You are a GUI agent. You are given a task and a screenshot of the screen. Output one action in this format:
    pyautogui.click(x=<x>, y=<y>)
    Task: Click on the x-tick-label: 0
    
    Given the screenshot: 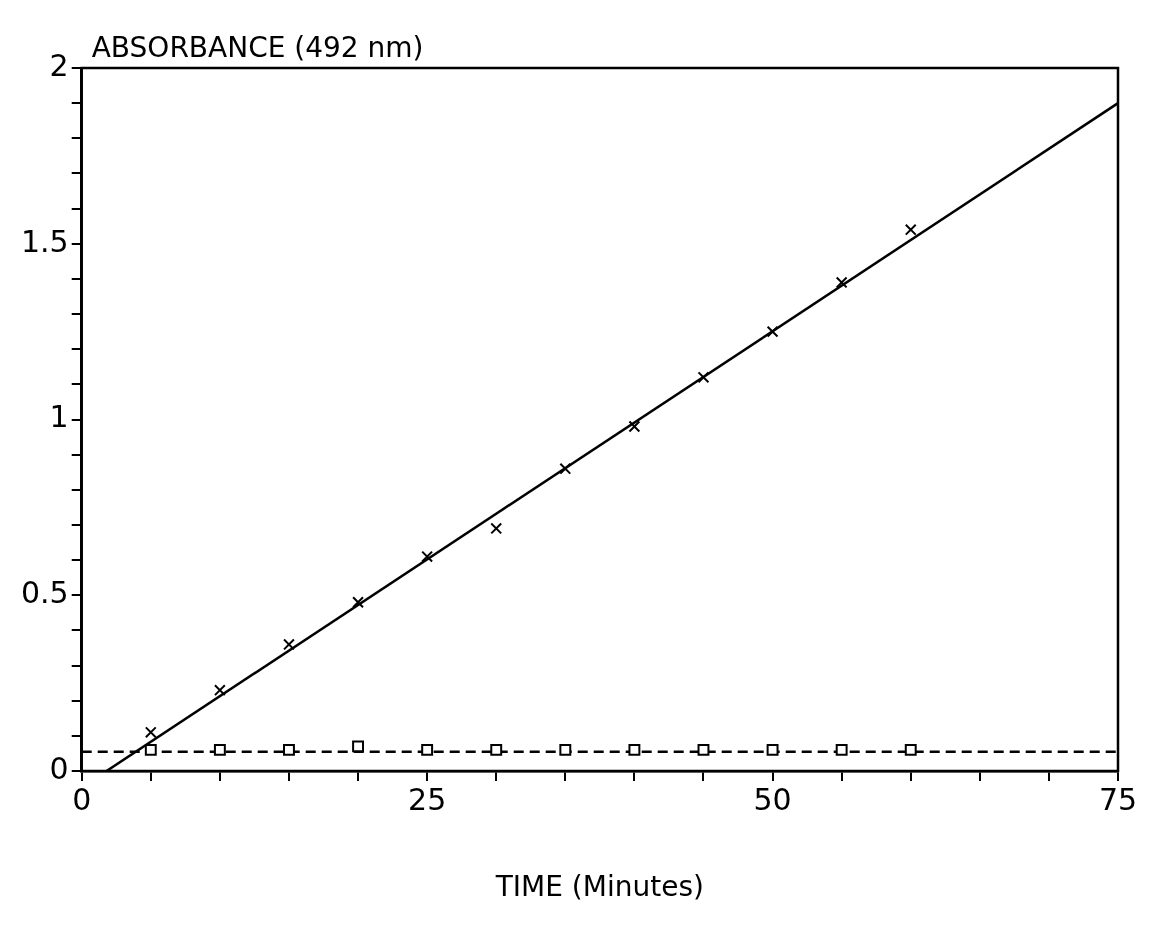 What is the action you would take?
    pyautogui.click(x=82, y=799)
    